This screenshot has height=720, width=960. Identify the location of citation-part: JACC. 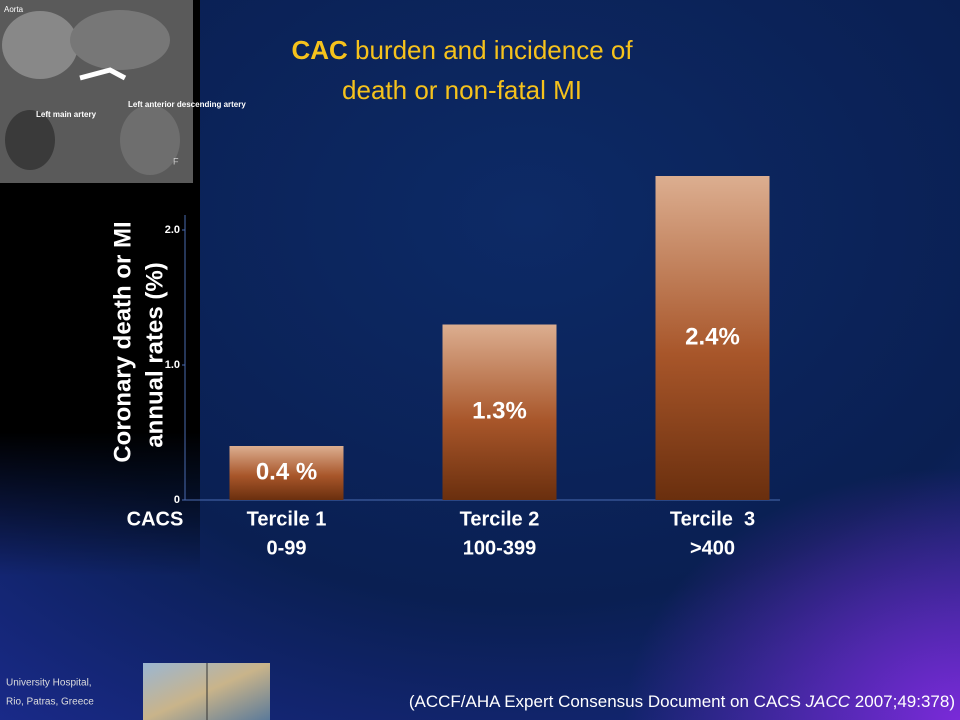
(828, 701).